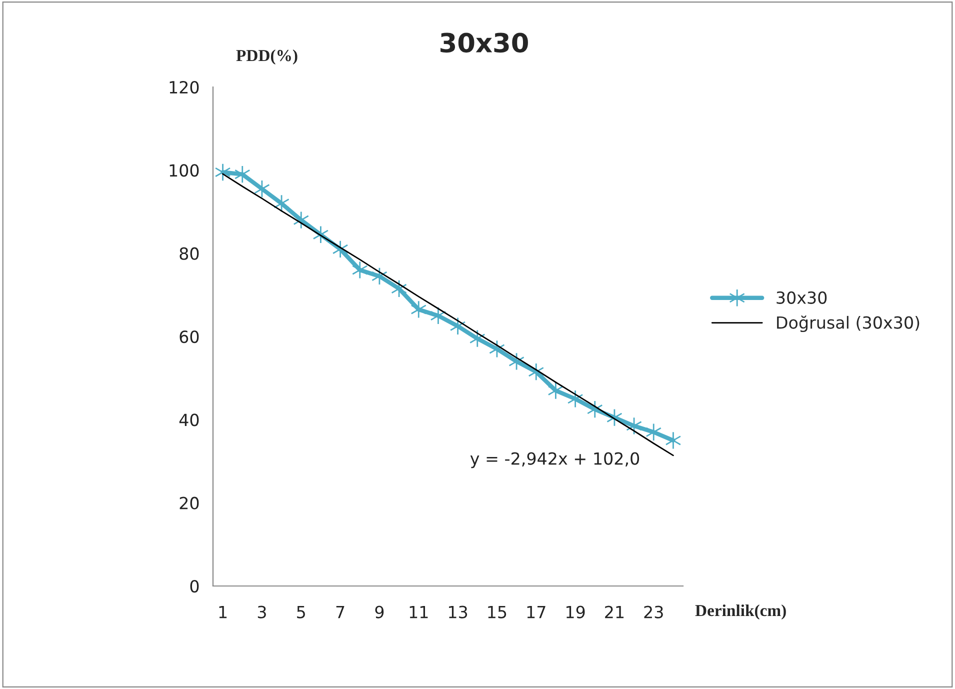 This screenshot has width=955, height=689. What do you see at coordinates (419, 612) in the screenshot?
I see `x-tick-label: 11` at bounding box center [419, 612].